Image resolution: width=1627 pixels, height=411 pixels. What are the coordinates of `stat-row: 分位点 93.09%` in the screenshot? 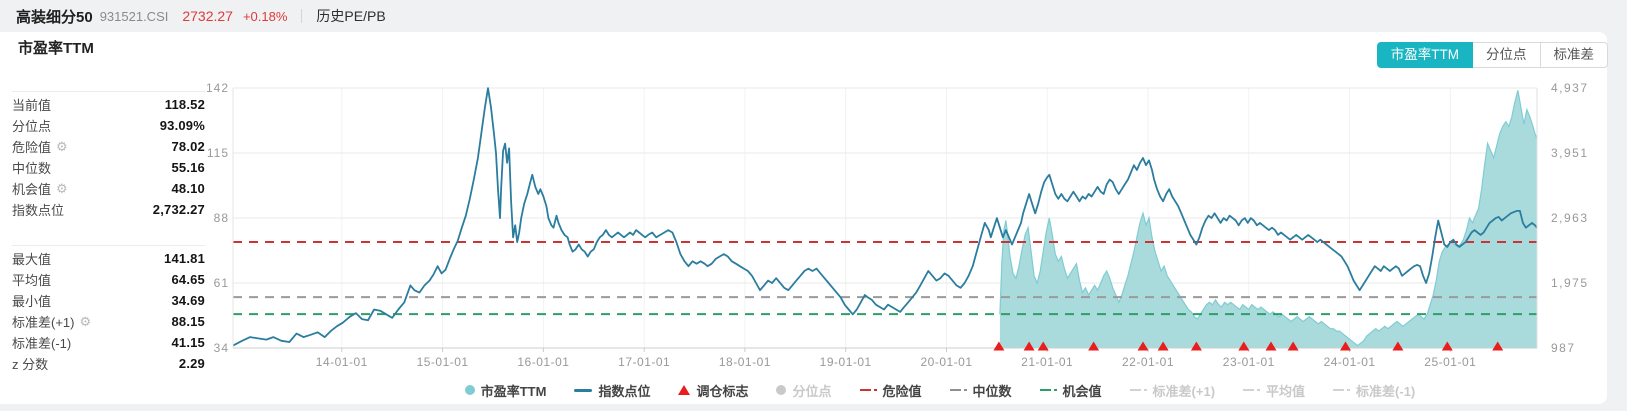 It's located at (108, 125).